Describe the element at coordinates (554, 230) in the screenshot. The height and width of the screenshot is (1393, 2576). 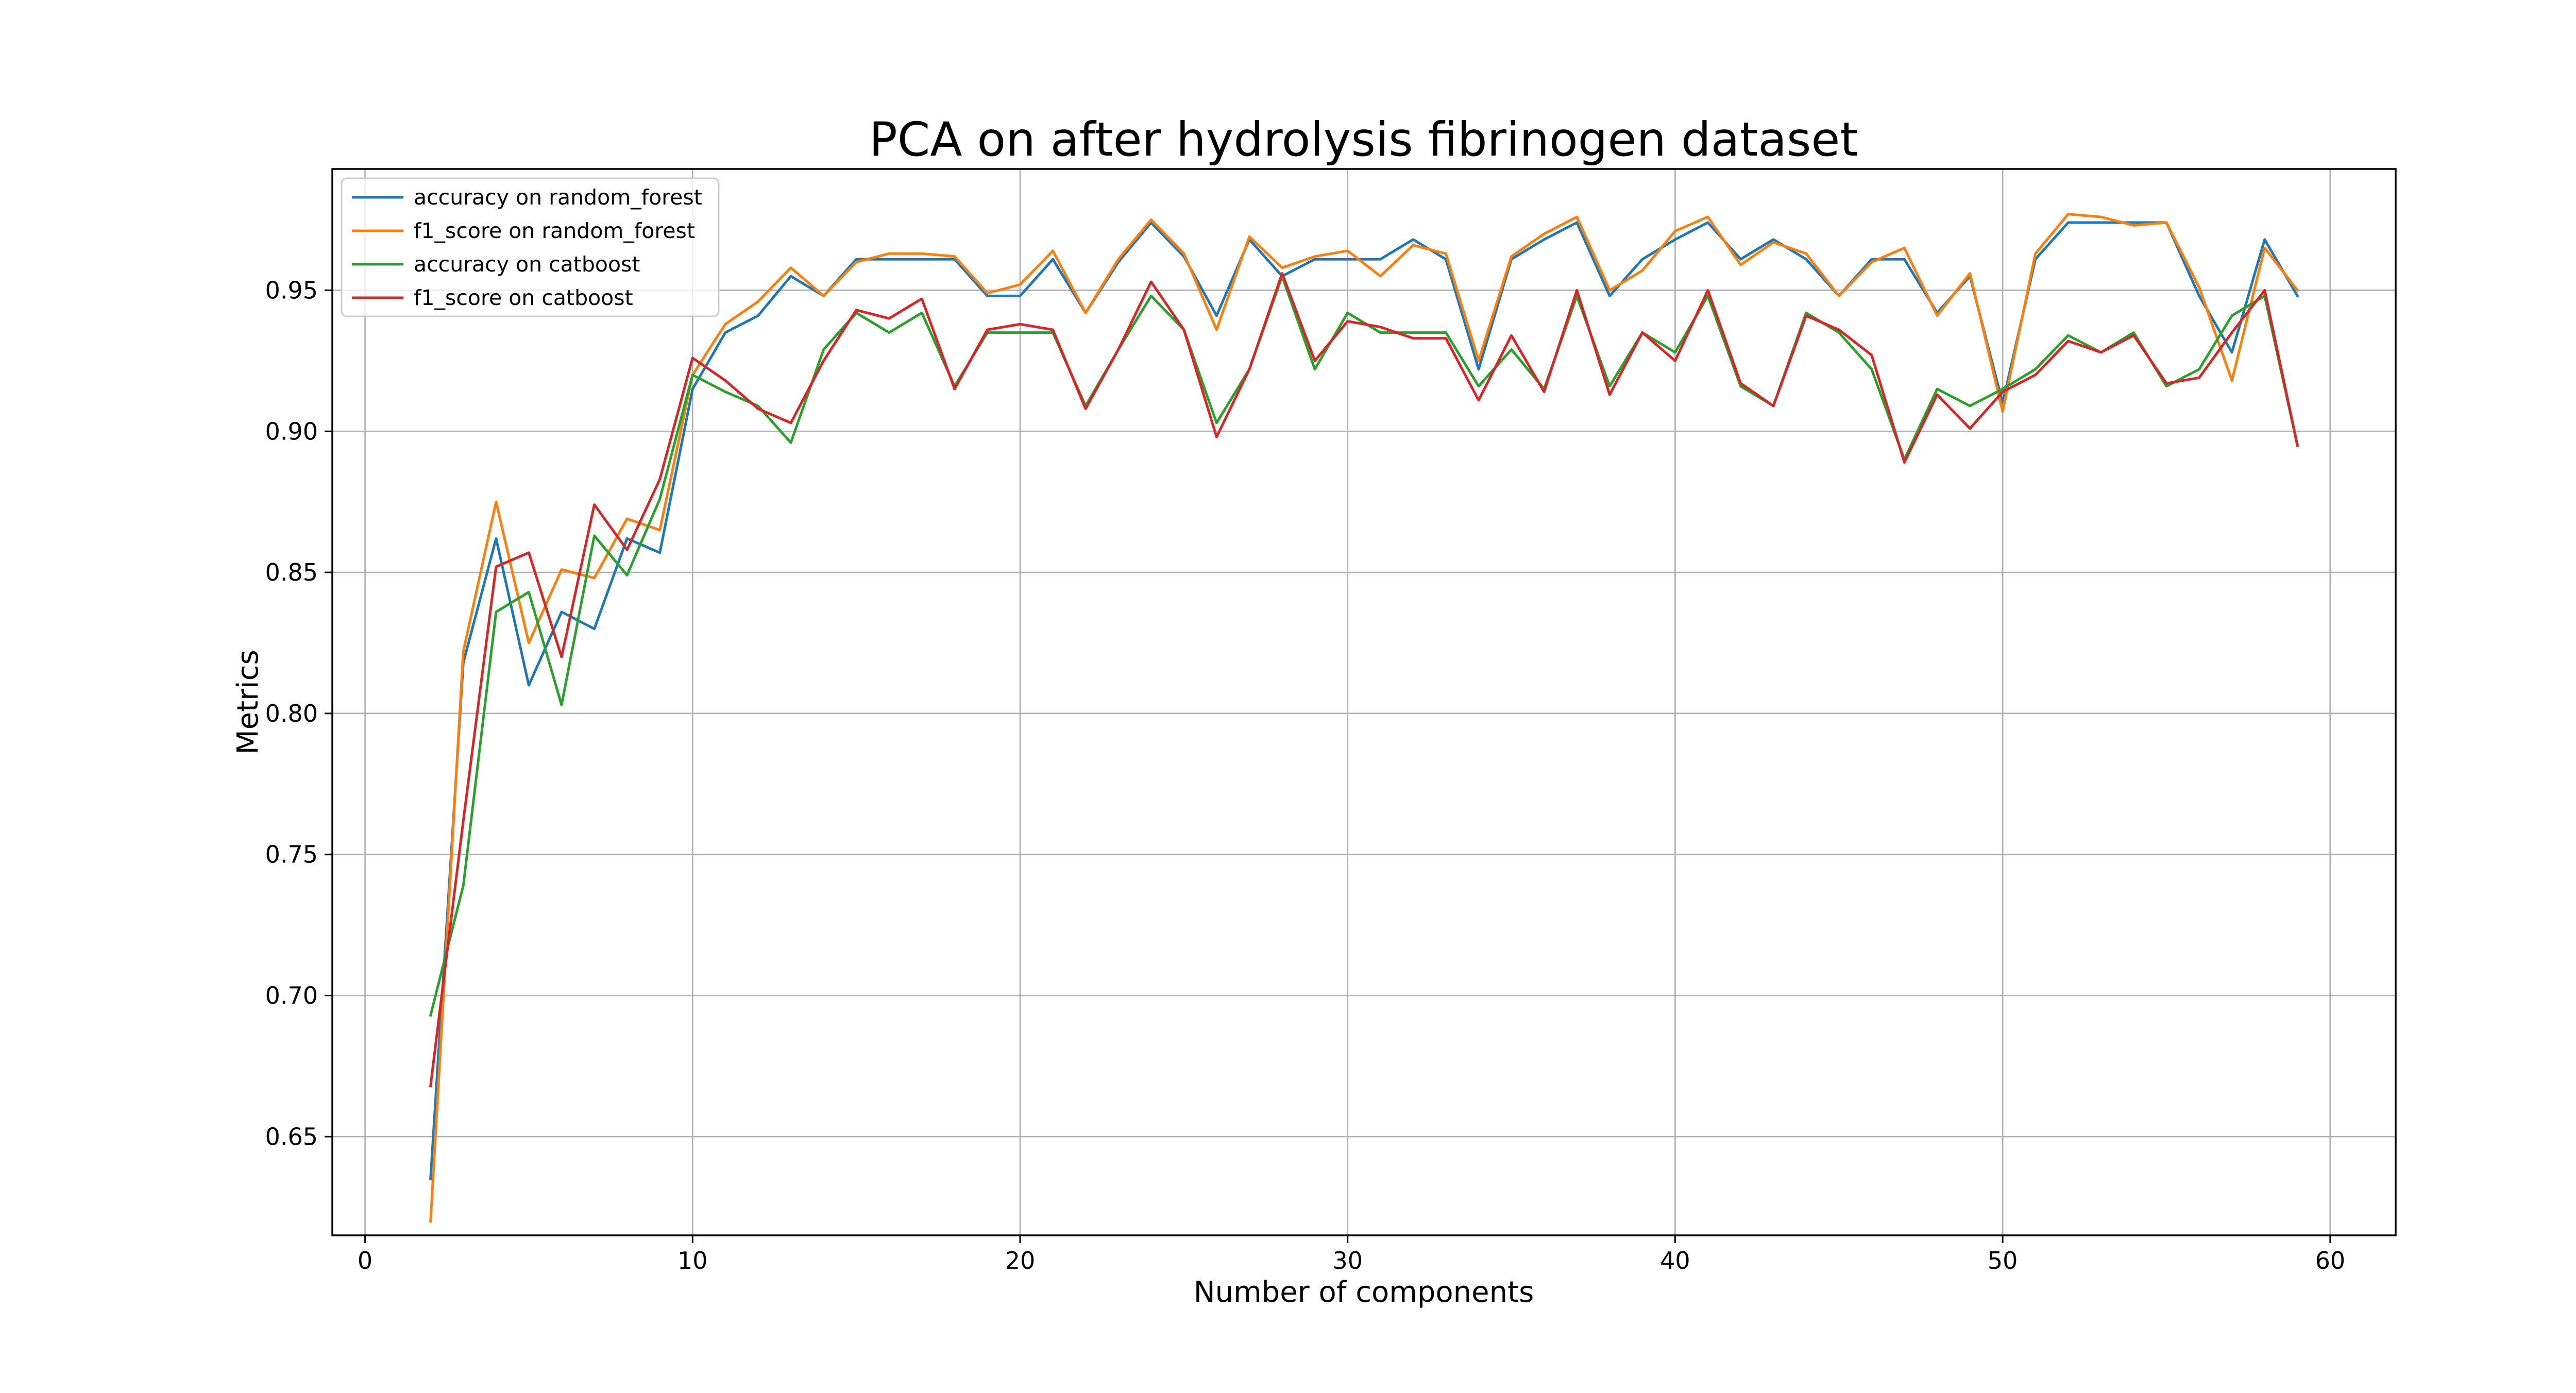
I see `legend-label-2: f1_score on random_forest` at that location.